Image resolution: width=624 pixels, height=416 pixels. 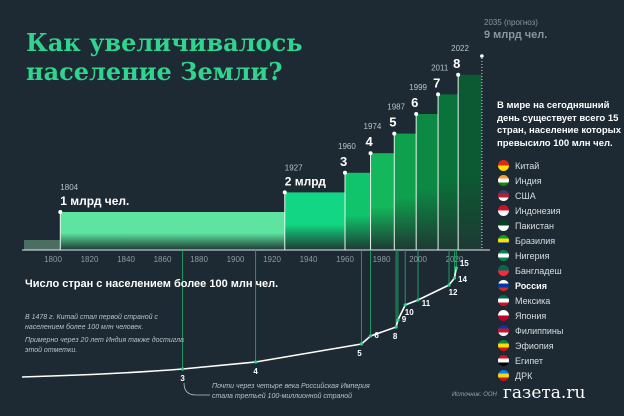 What do you see at coordinates (154, 71) in the screenshot?
I see `title-line-2: население Земли?` at bounding box center [154, 71].